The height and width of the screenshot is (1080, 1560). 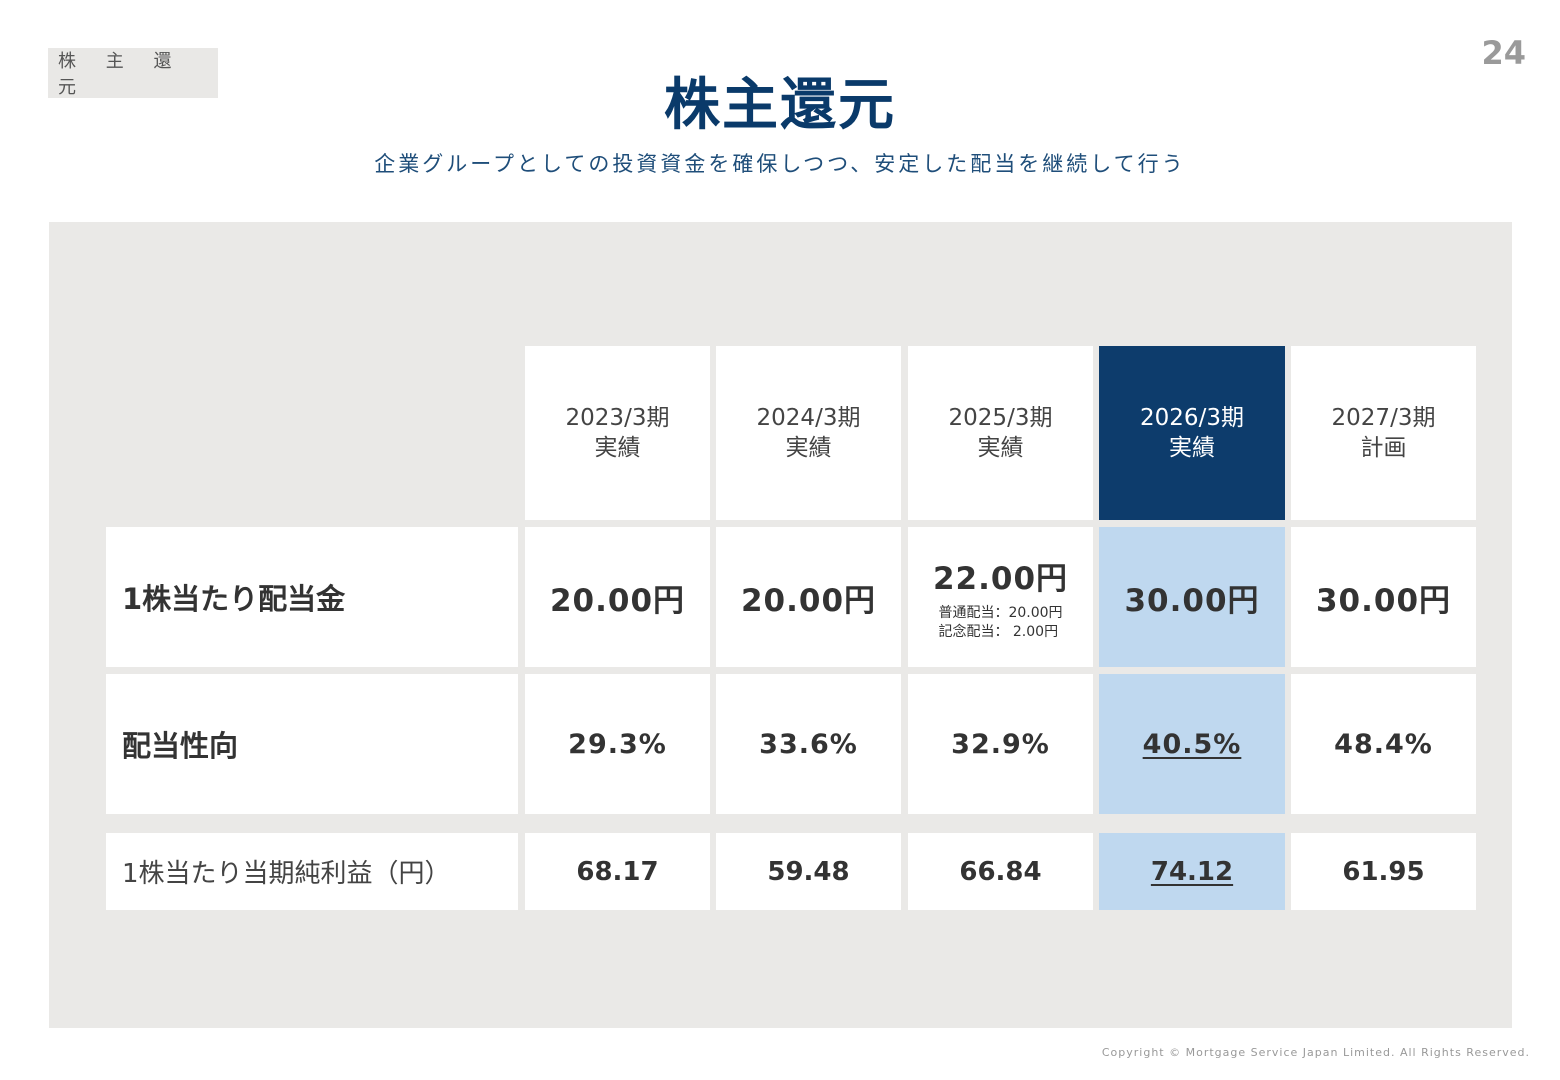 I want to click on dividend-cell-2027: 30.00円, so click(x=1383, y=597).